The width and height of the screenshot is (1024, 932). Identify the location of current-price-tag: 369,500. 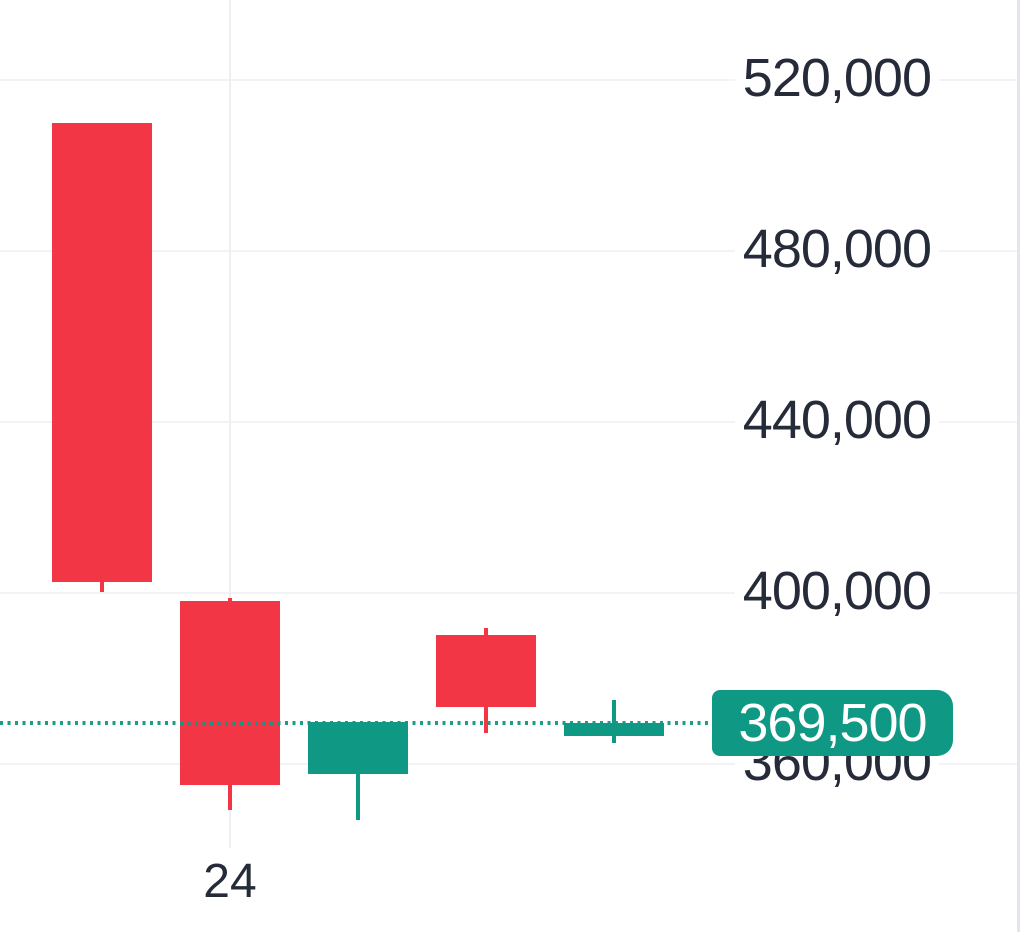
(832, 723).